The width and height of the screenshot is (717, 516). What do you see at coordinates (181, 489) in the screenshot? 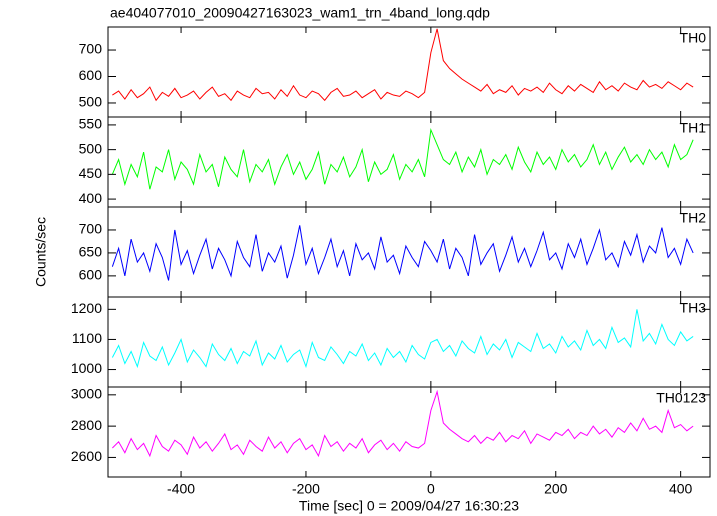
I see `x-tick-label: -400` at bounding box center [181, 489].